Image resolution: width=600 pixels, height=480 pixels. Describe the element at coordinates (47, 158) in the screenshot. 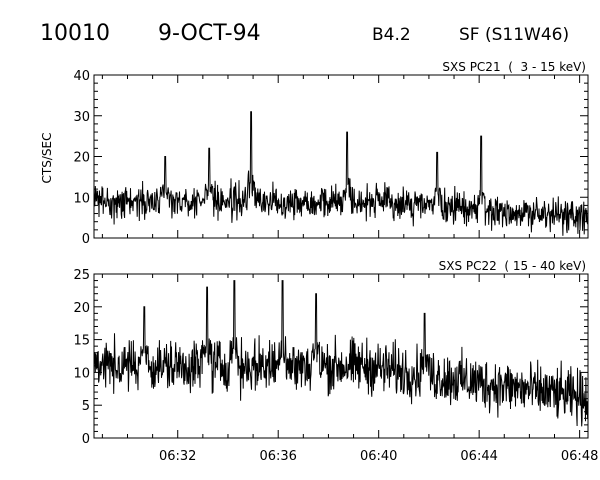

I see `y-axis-label: CTS/SEC` at that location.